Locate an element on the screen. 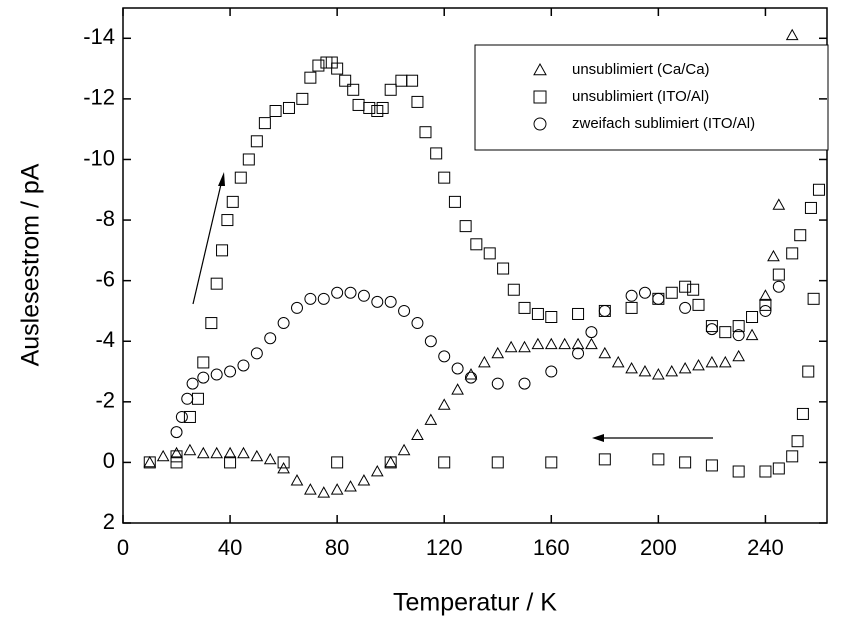 The width and height of the screenshot is (853, 626). legend-label: unsublimiert (ITO/Al) is located at coordinates (640, 96).